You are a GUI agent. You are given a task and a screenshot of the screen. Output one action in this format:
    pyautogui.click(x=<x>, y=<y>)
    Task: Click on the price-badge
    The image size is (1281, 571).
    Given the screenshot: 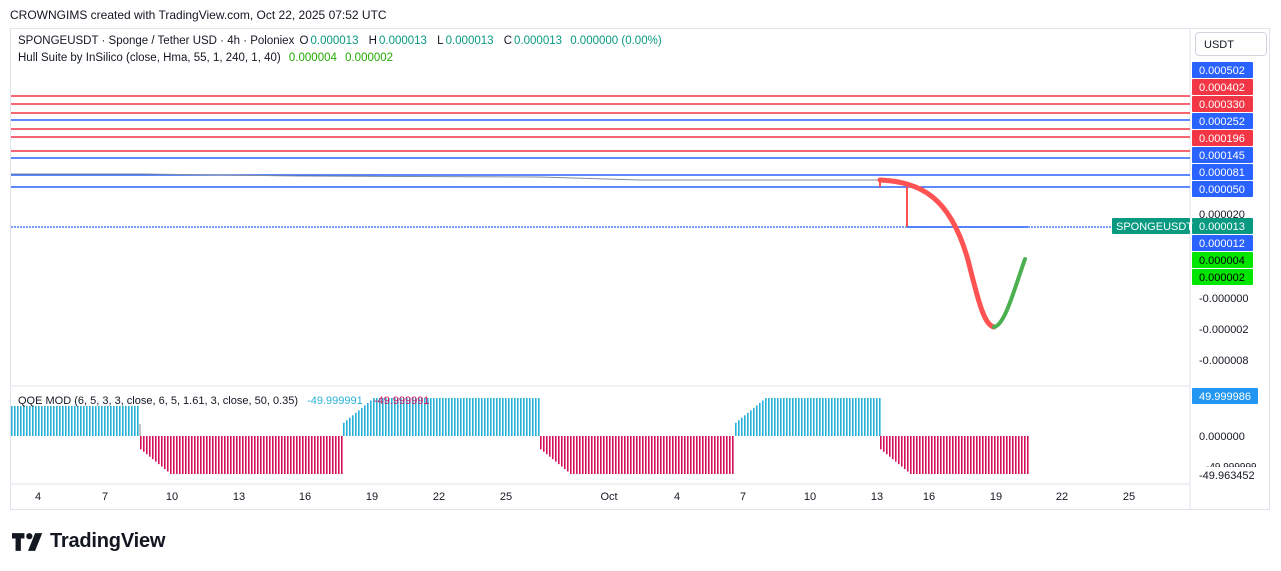 What is the action you would take?
    pyautogui.click(x=1222, y=226)
    